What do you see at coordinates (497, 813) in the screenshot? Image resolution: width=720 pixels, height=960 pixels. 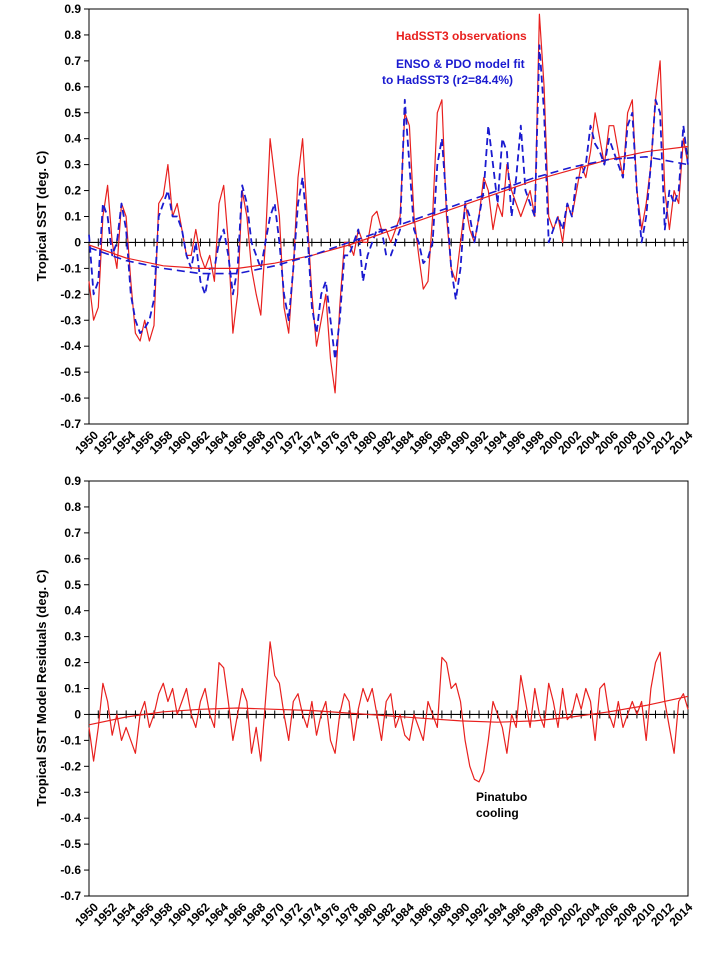 I see `annotation-cooling: cooling` at bounding box center [497, 813].